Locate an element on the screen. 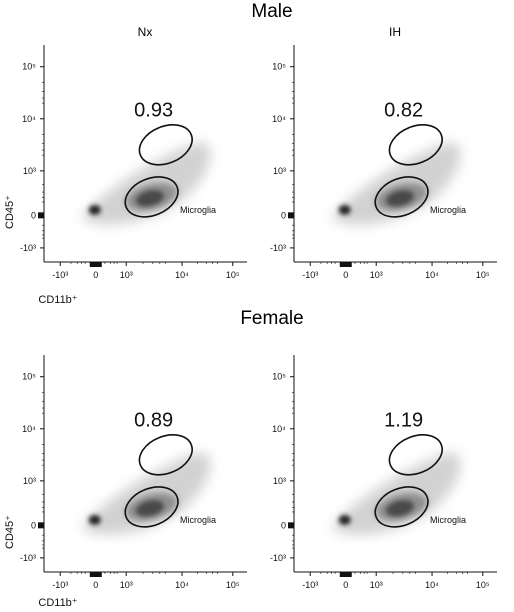  section-title-female: Female is located at coordinates (271, 318).